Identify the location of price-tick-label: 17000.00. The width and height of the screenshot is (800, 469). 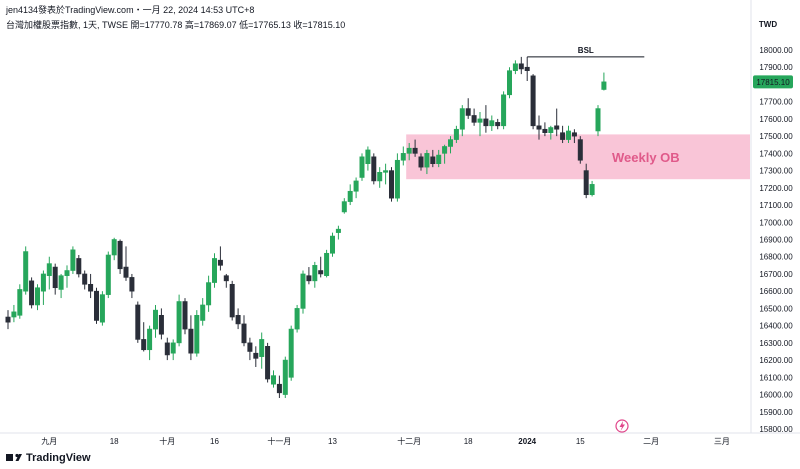
(776, 222).